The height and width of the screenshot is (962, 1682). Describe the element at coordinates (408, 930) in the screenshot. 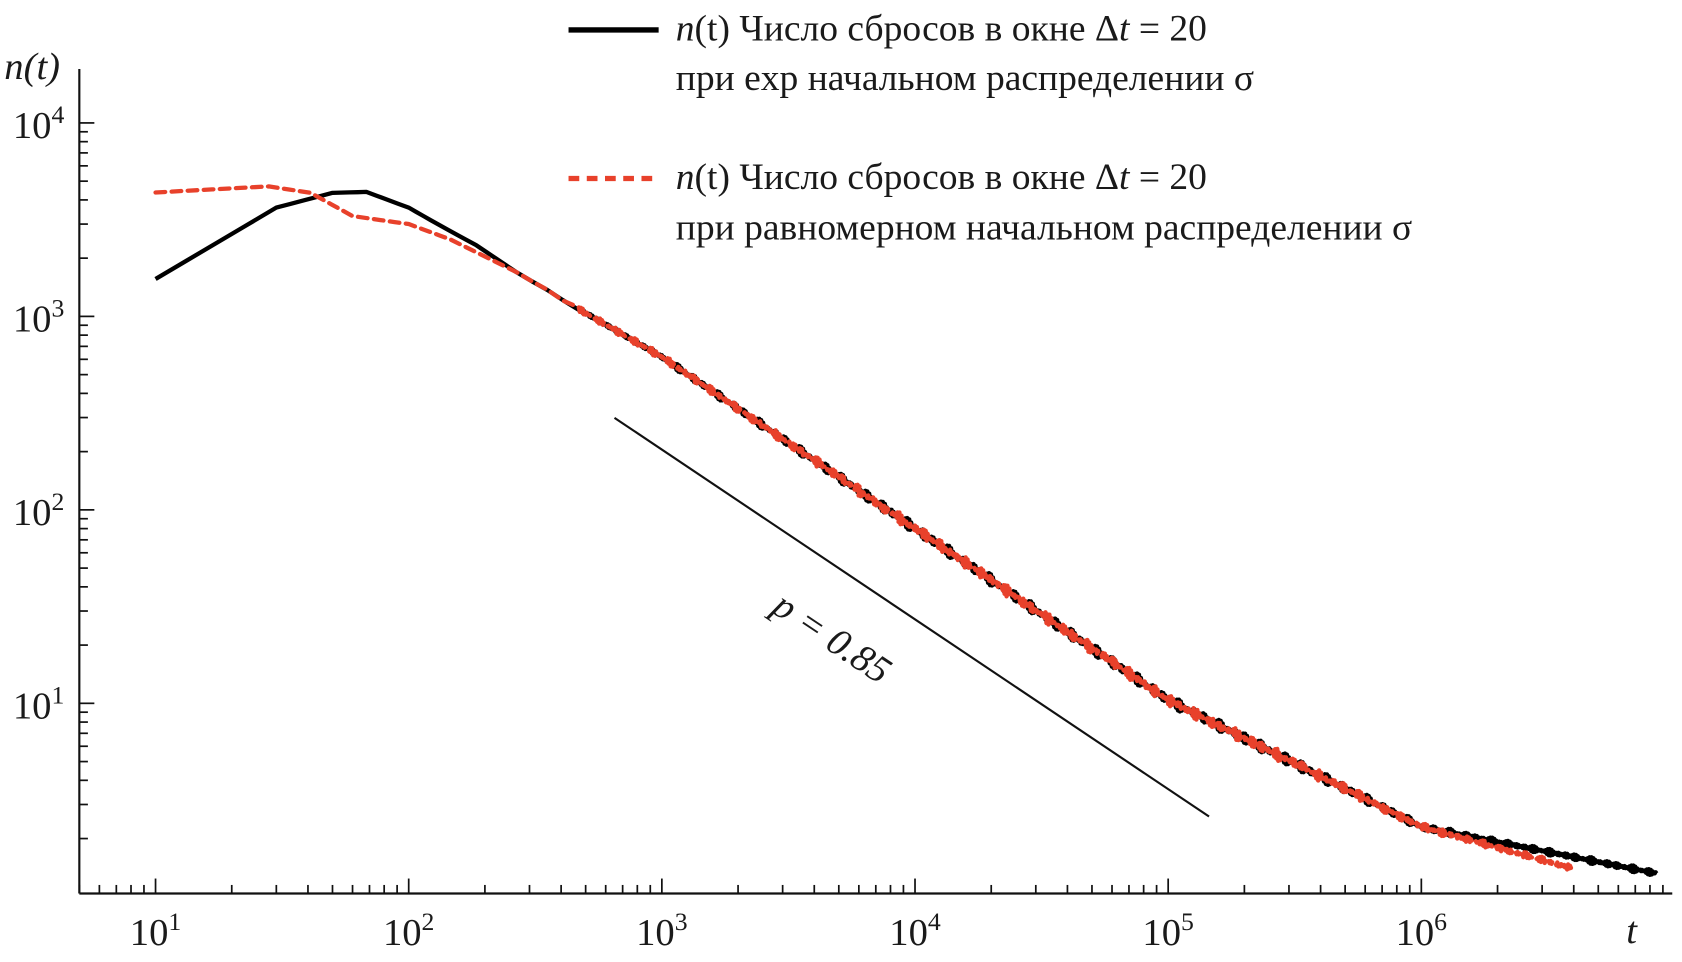

I see `x-tick-label: 10²` at that location.